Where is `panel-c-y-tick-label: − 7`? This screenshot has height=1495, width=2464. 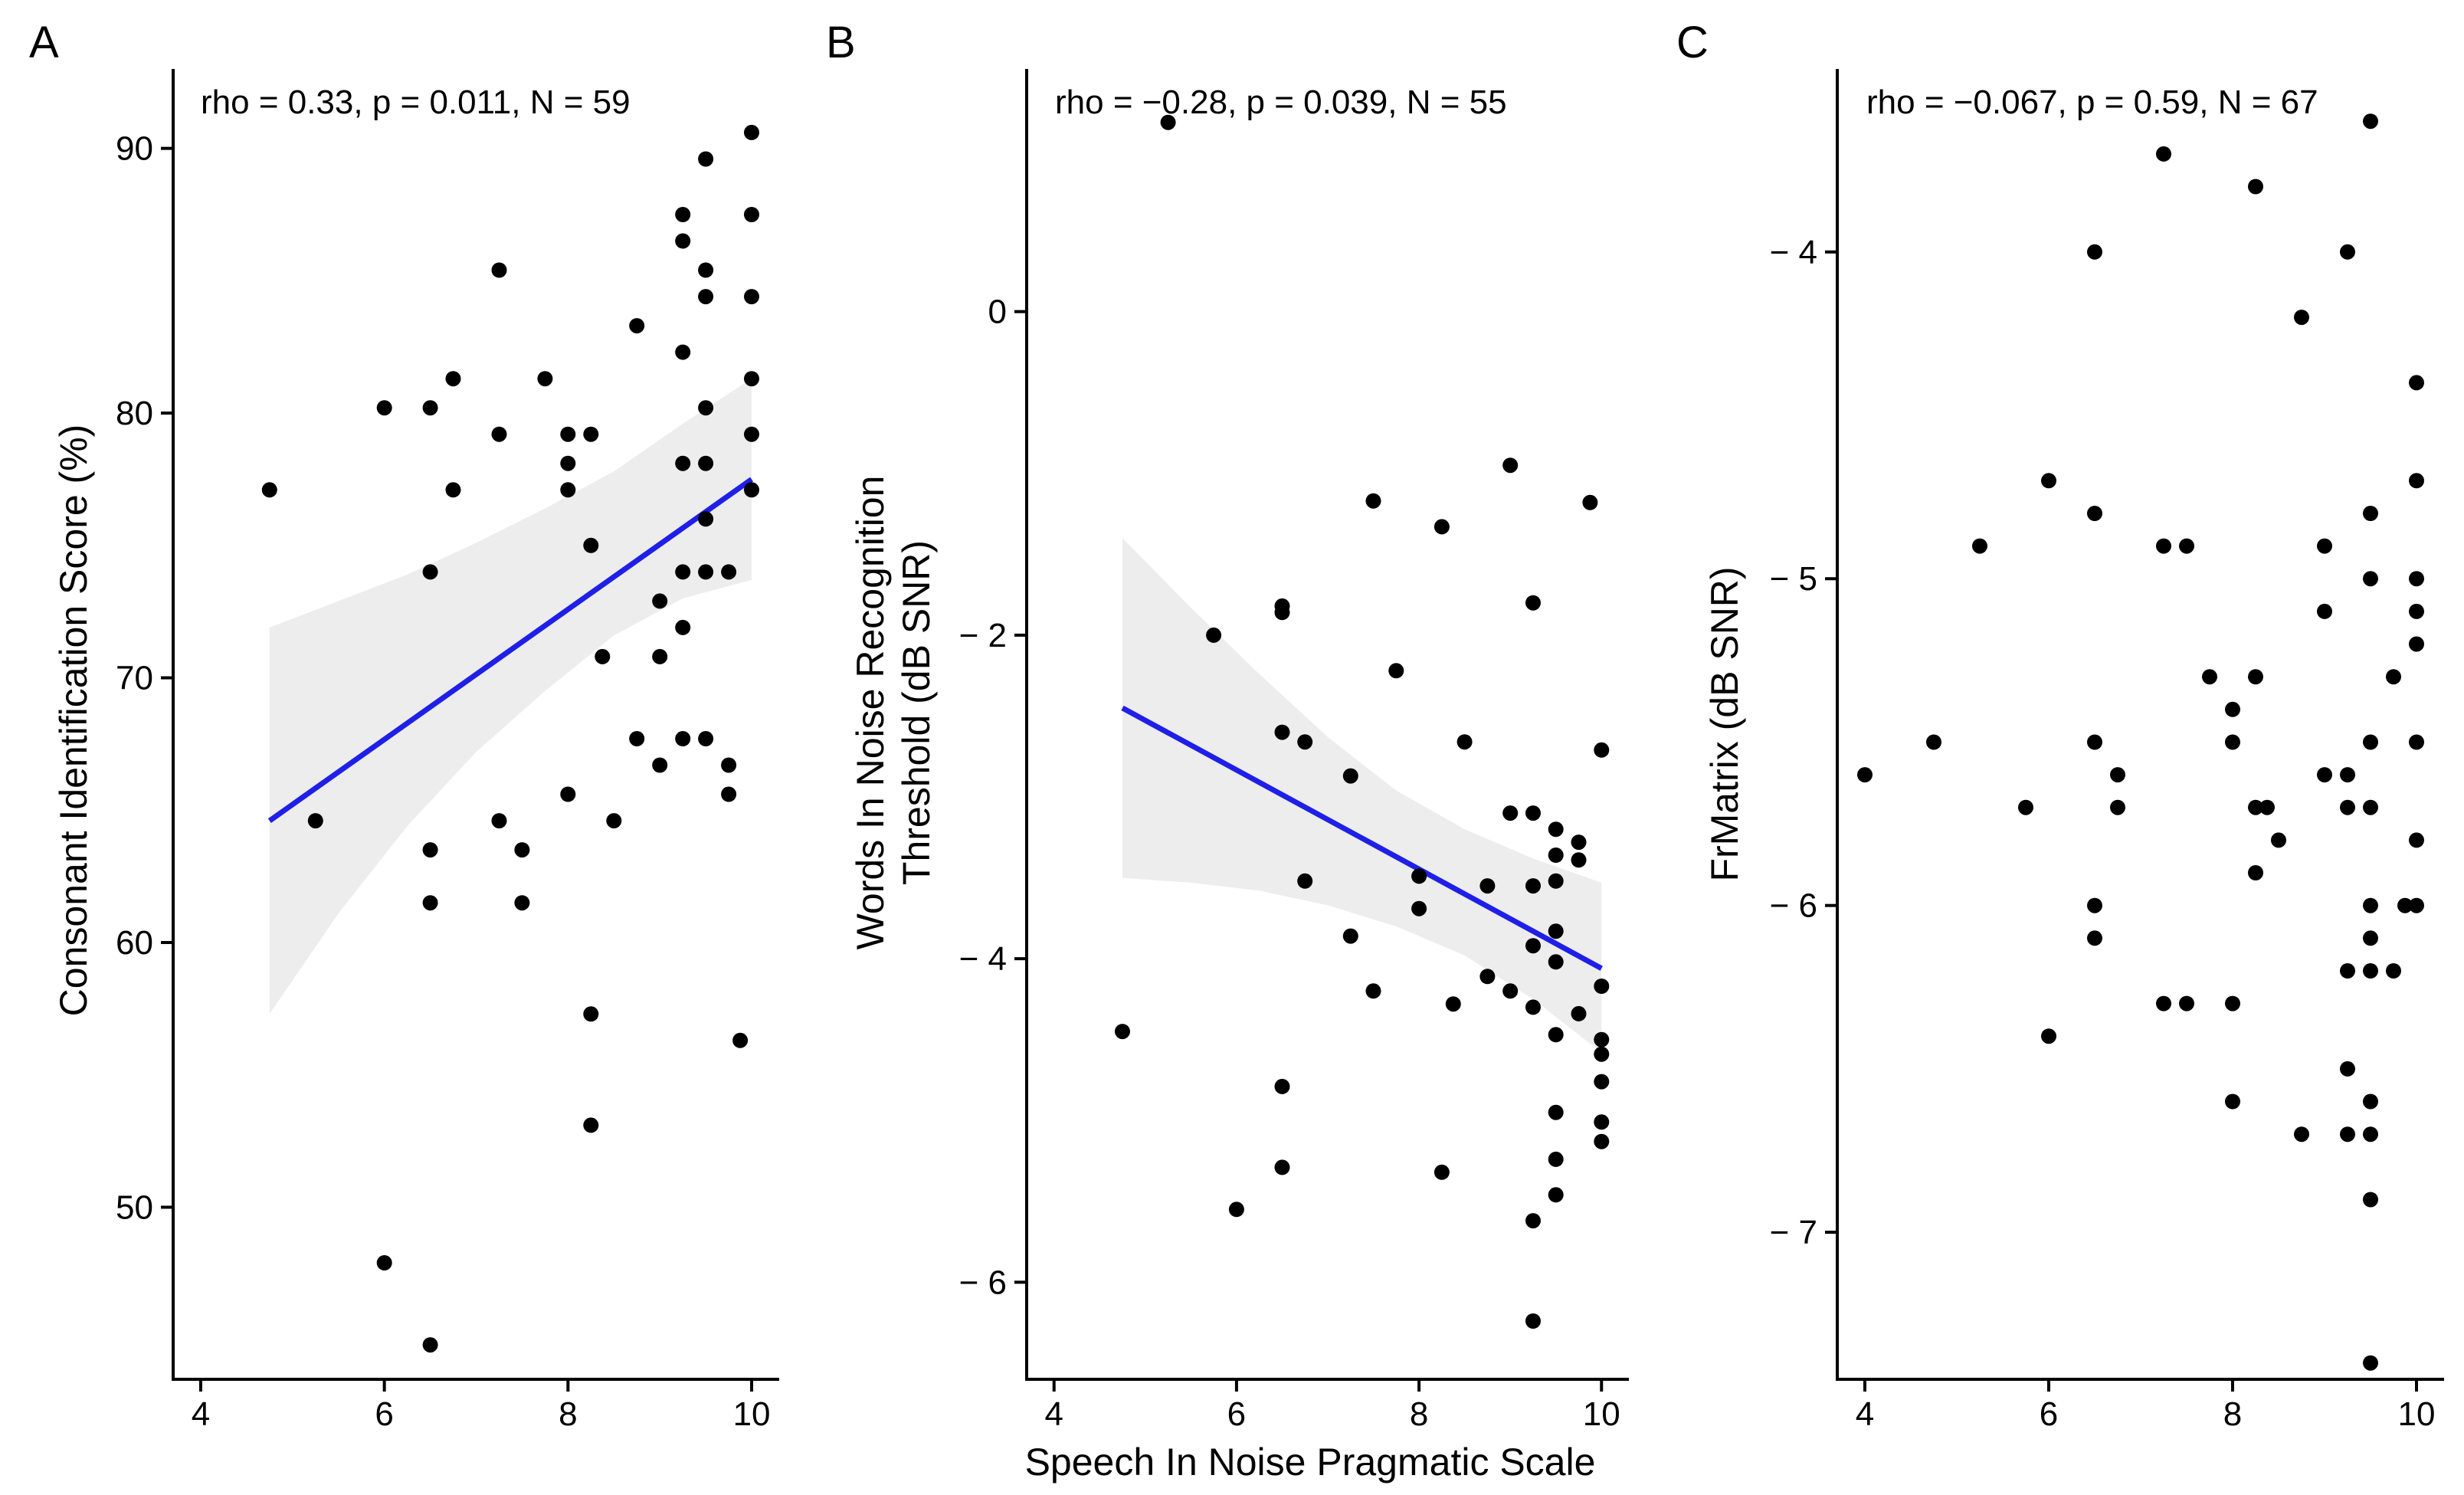 panel-c-y-tick-label: − 7 is located at coordinates (1793, 1232).